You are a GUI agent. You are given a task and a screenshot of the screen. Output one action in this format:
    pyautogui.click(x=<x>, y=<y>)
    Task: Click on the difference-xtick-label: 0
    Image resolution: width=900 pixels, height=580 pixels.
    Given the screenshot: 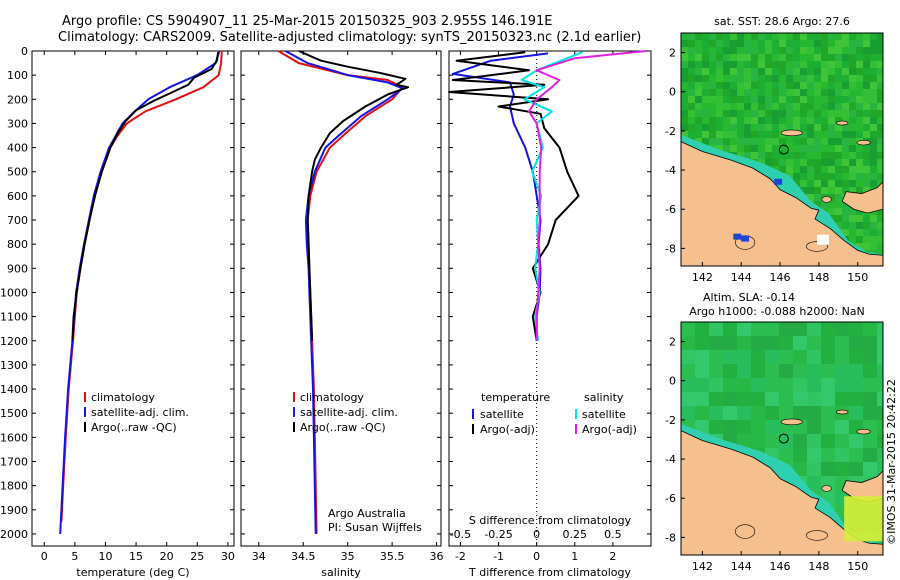 What is the action you would take?
    pyautogui.click(x=536, y=556)
    